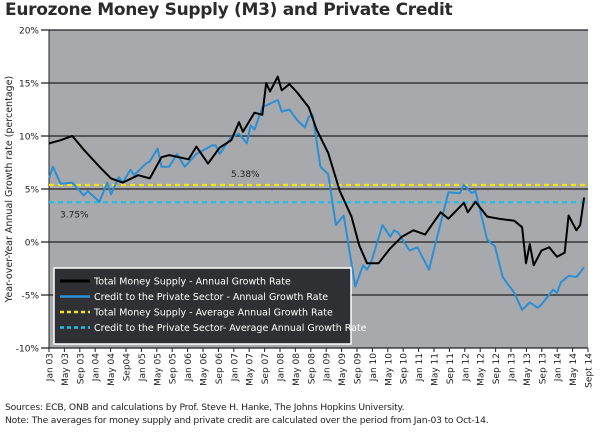  Describe the element at coordinates (29, 85) in the screenshot. I see `y-tick-label: 15%` at that location.